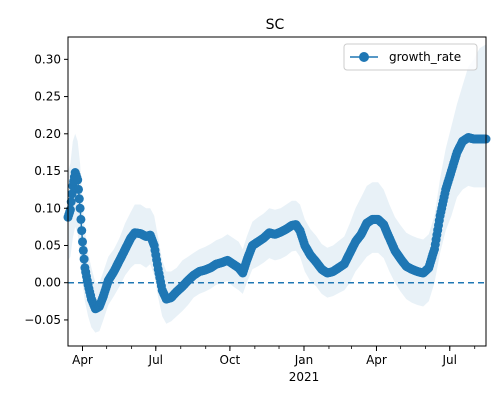 The width and height of the screenshot is (500, 400). What do you see at coordinates (42, 320) in the screenshot?
I see `y-tick-label: −0.05` at bounding box center [42, 320].